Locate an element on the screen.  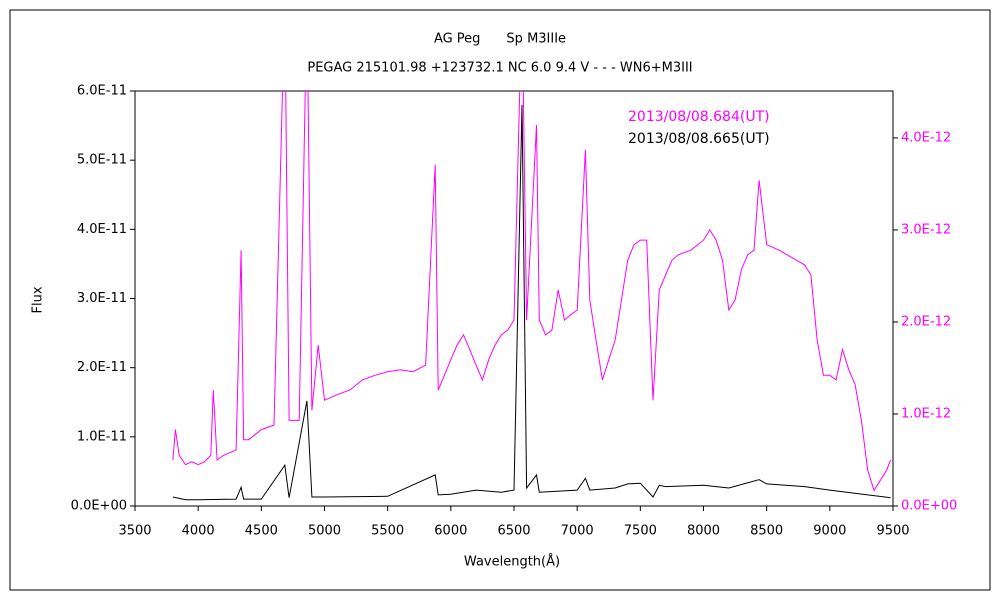
y-tick-label: 0.0E+00 is located at coordinates (99, 506).